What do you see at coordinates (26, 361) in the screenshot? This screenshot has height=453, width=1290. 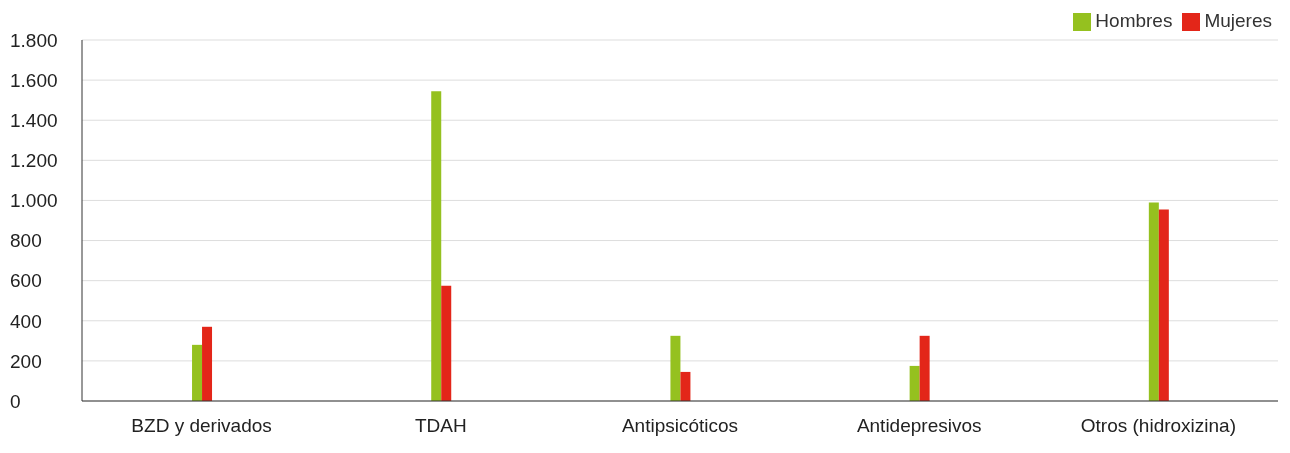 I see `y-tick-label: 200` at bounding box center [26, 361].